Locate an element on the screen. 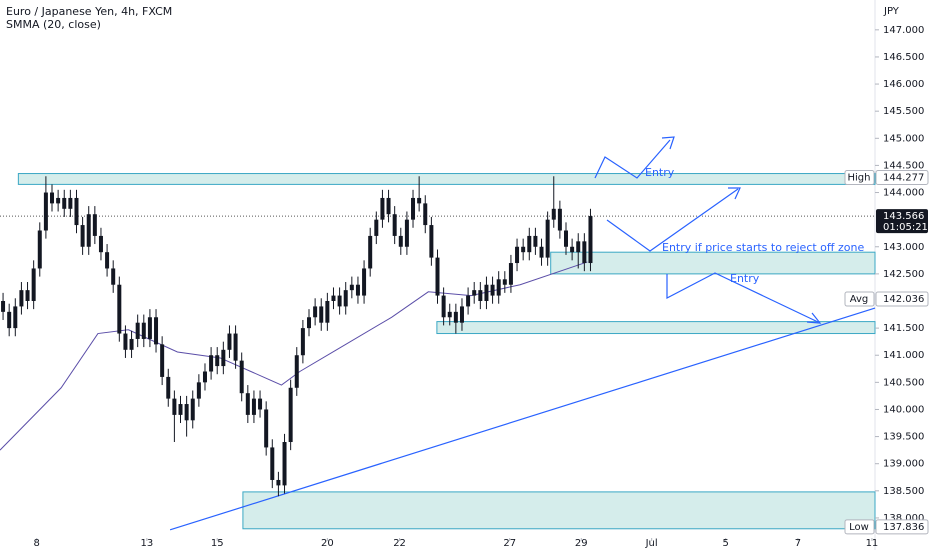 The height and width of the screenshot is (550, 932). last-price-bg is located at coordinates (902, 221).